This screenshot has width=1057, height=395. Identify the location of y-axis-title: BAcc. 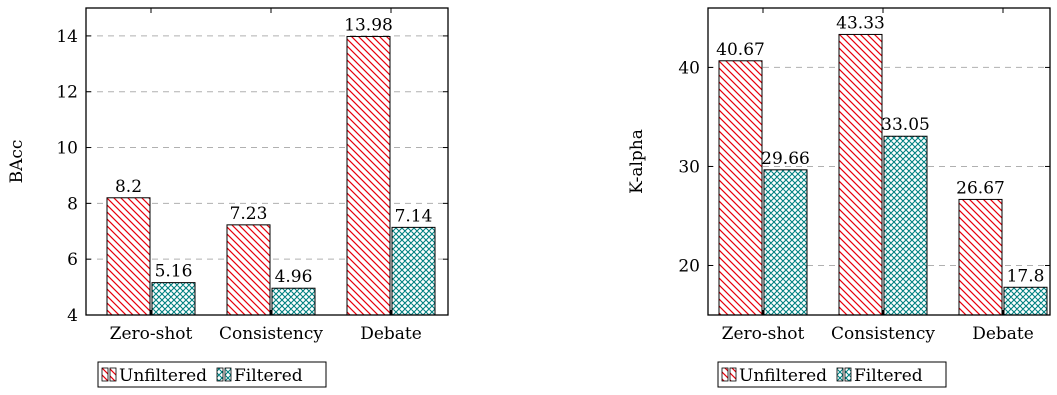
(17, 162).